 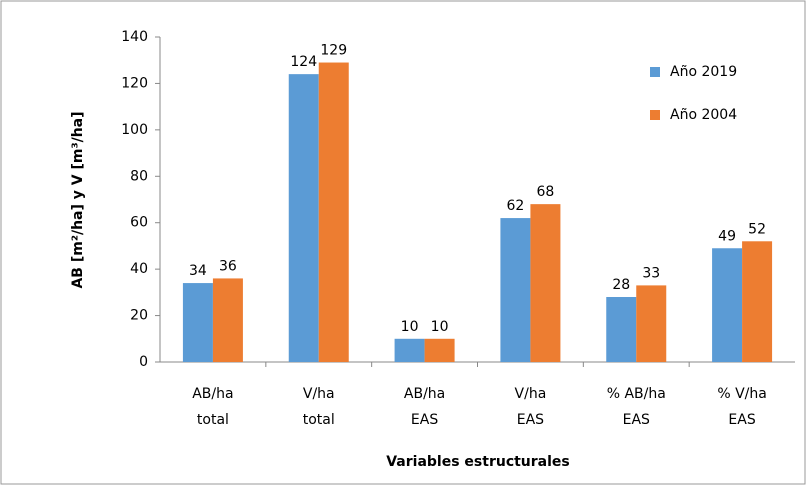 What do you see at coordinates (134, 130) in the screenshot?
I see `y-tick-label: 100` at bounding box center [134, 130].